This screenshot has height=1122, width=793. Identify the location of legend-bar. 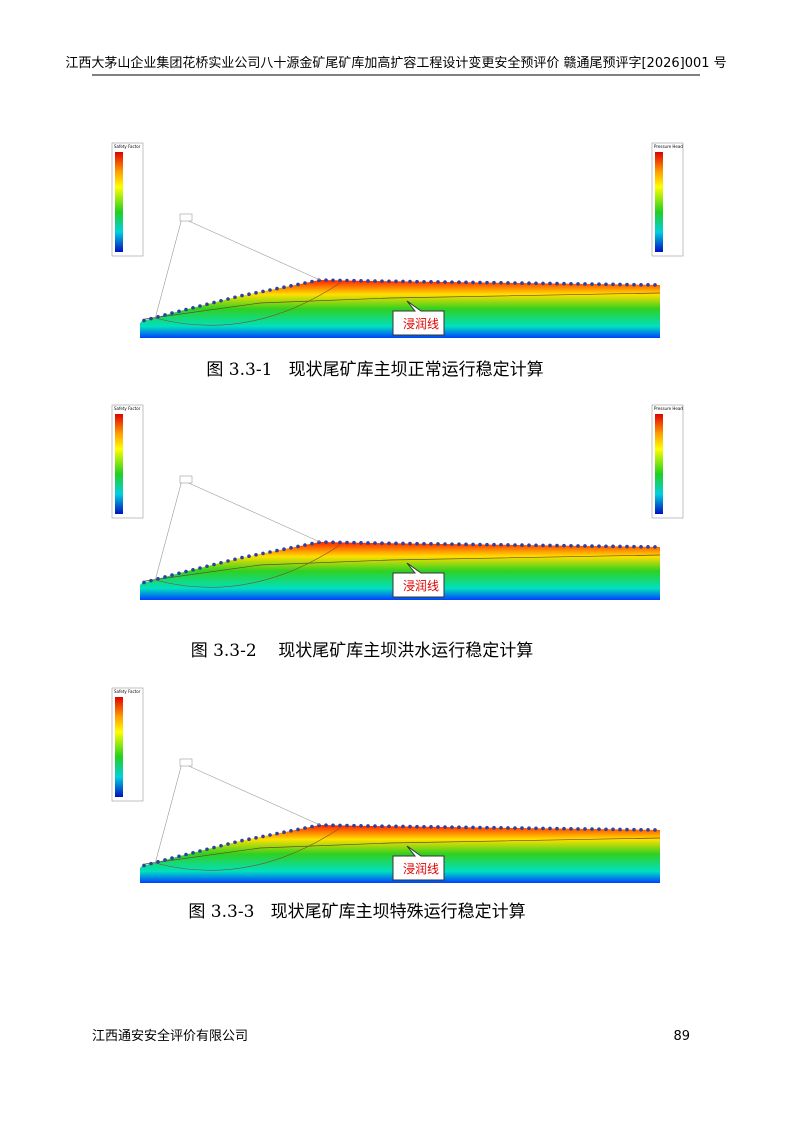
(119, 202).